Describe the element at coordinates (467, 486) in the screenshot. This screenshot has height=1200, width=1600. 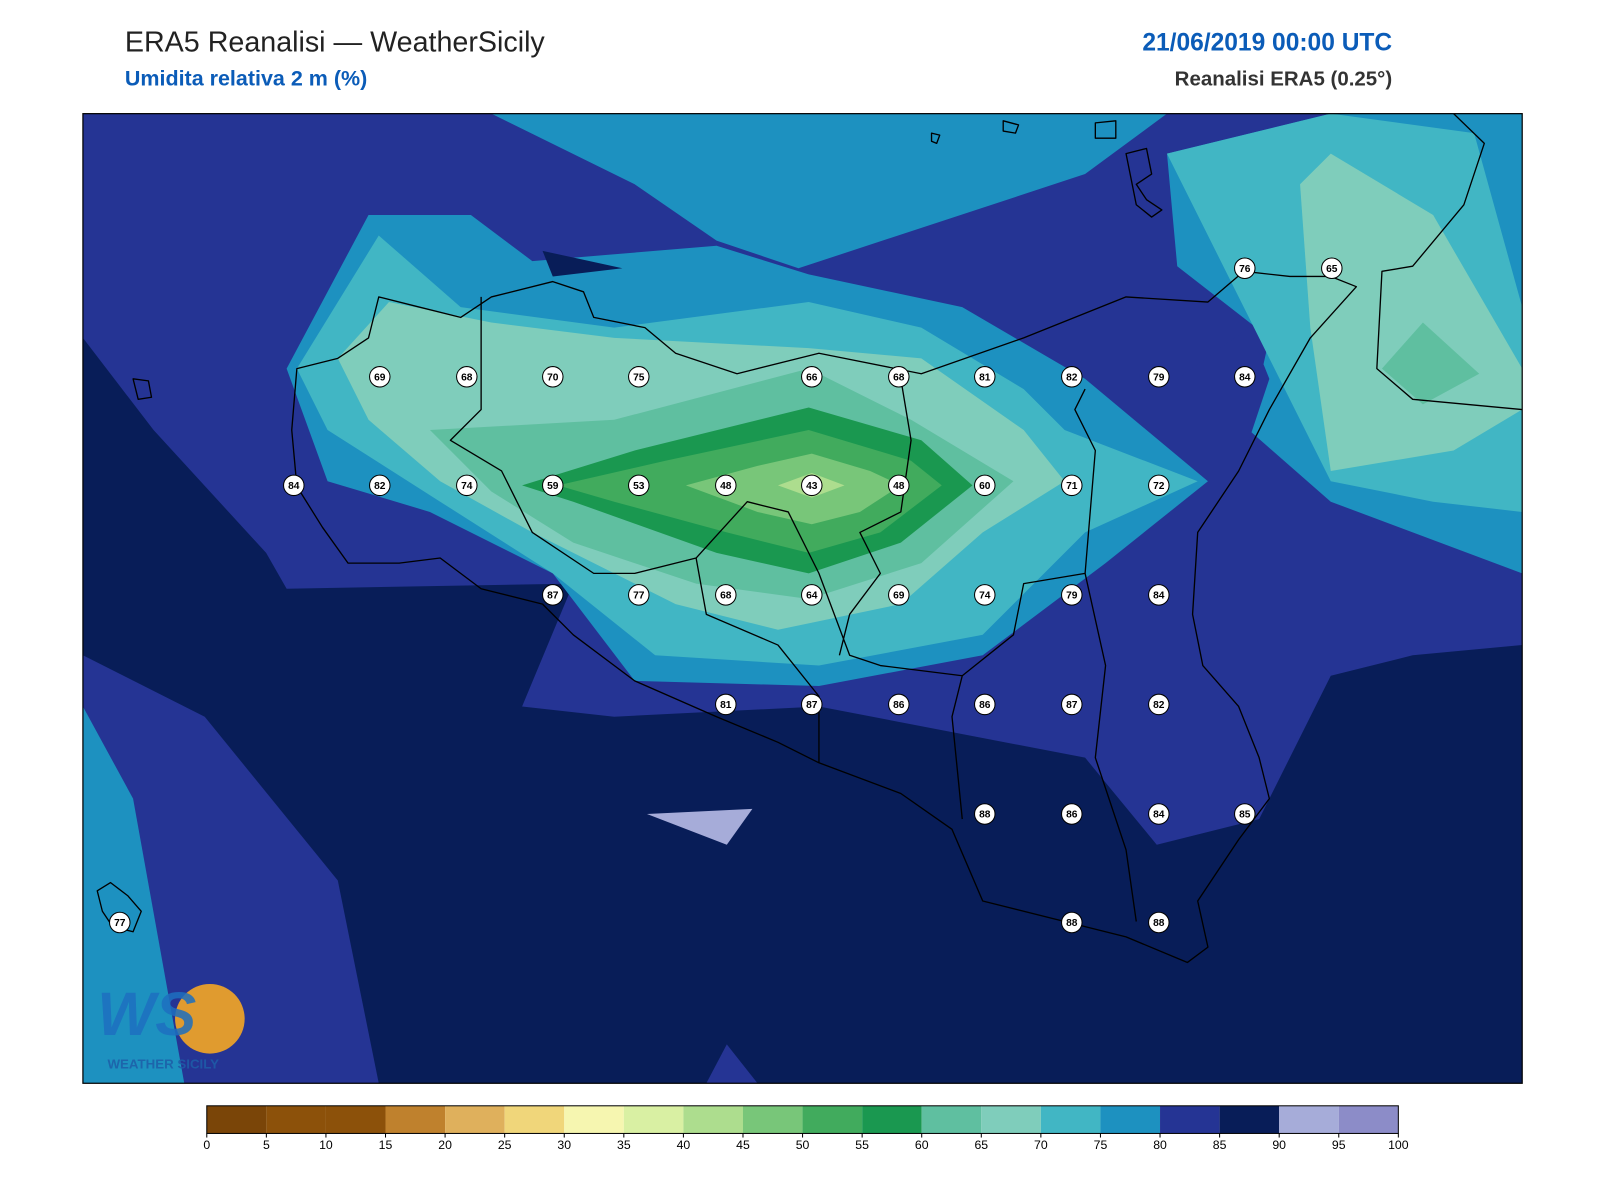
I see `station-value: 74` at that location.